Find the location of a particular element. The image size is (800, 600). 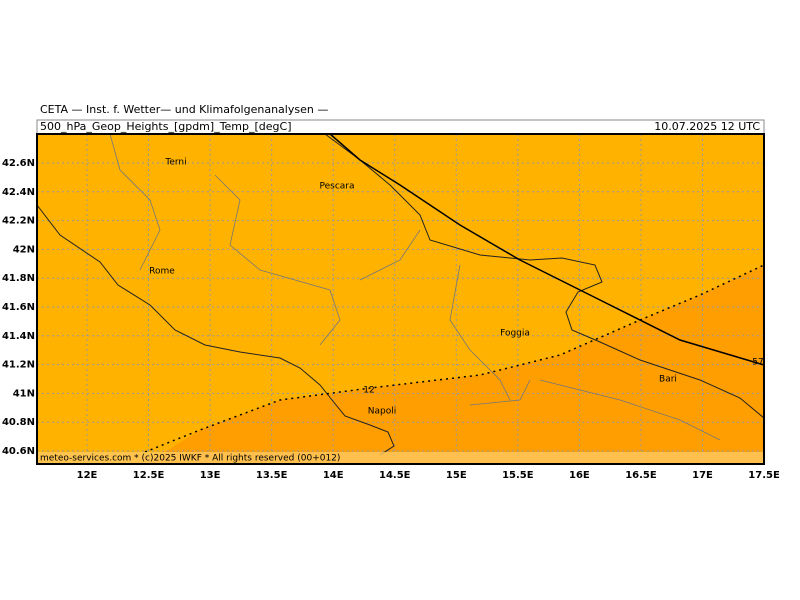

lon-tick-label: 15.5E is located at coordinates (518, 475).